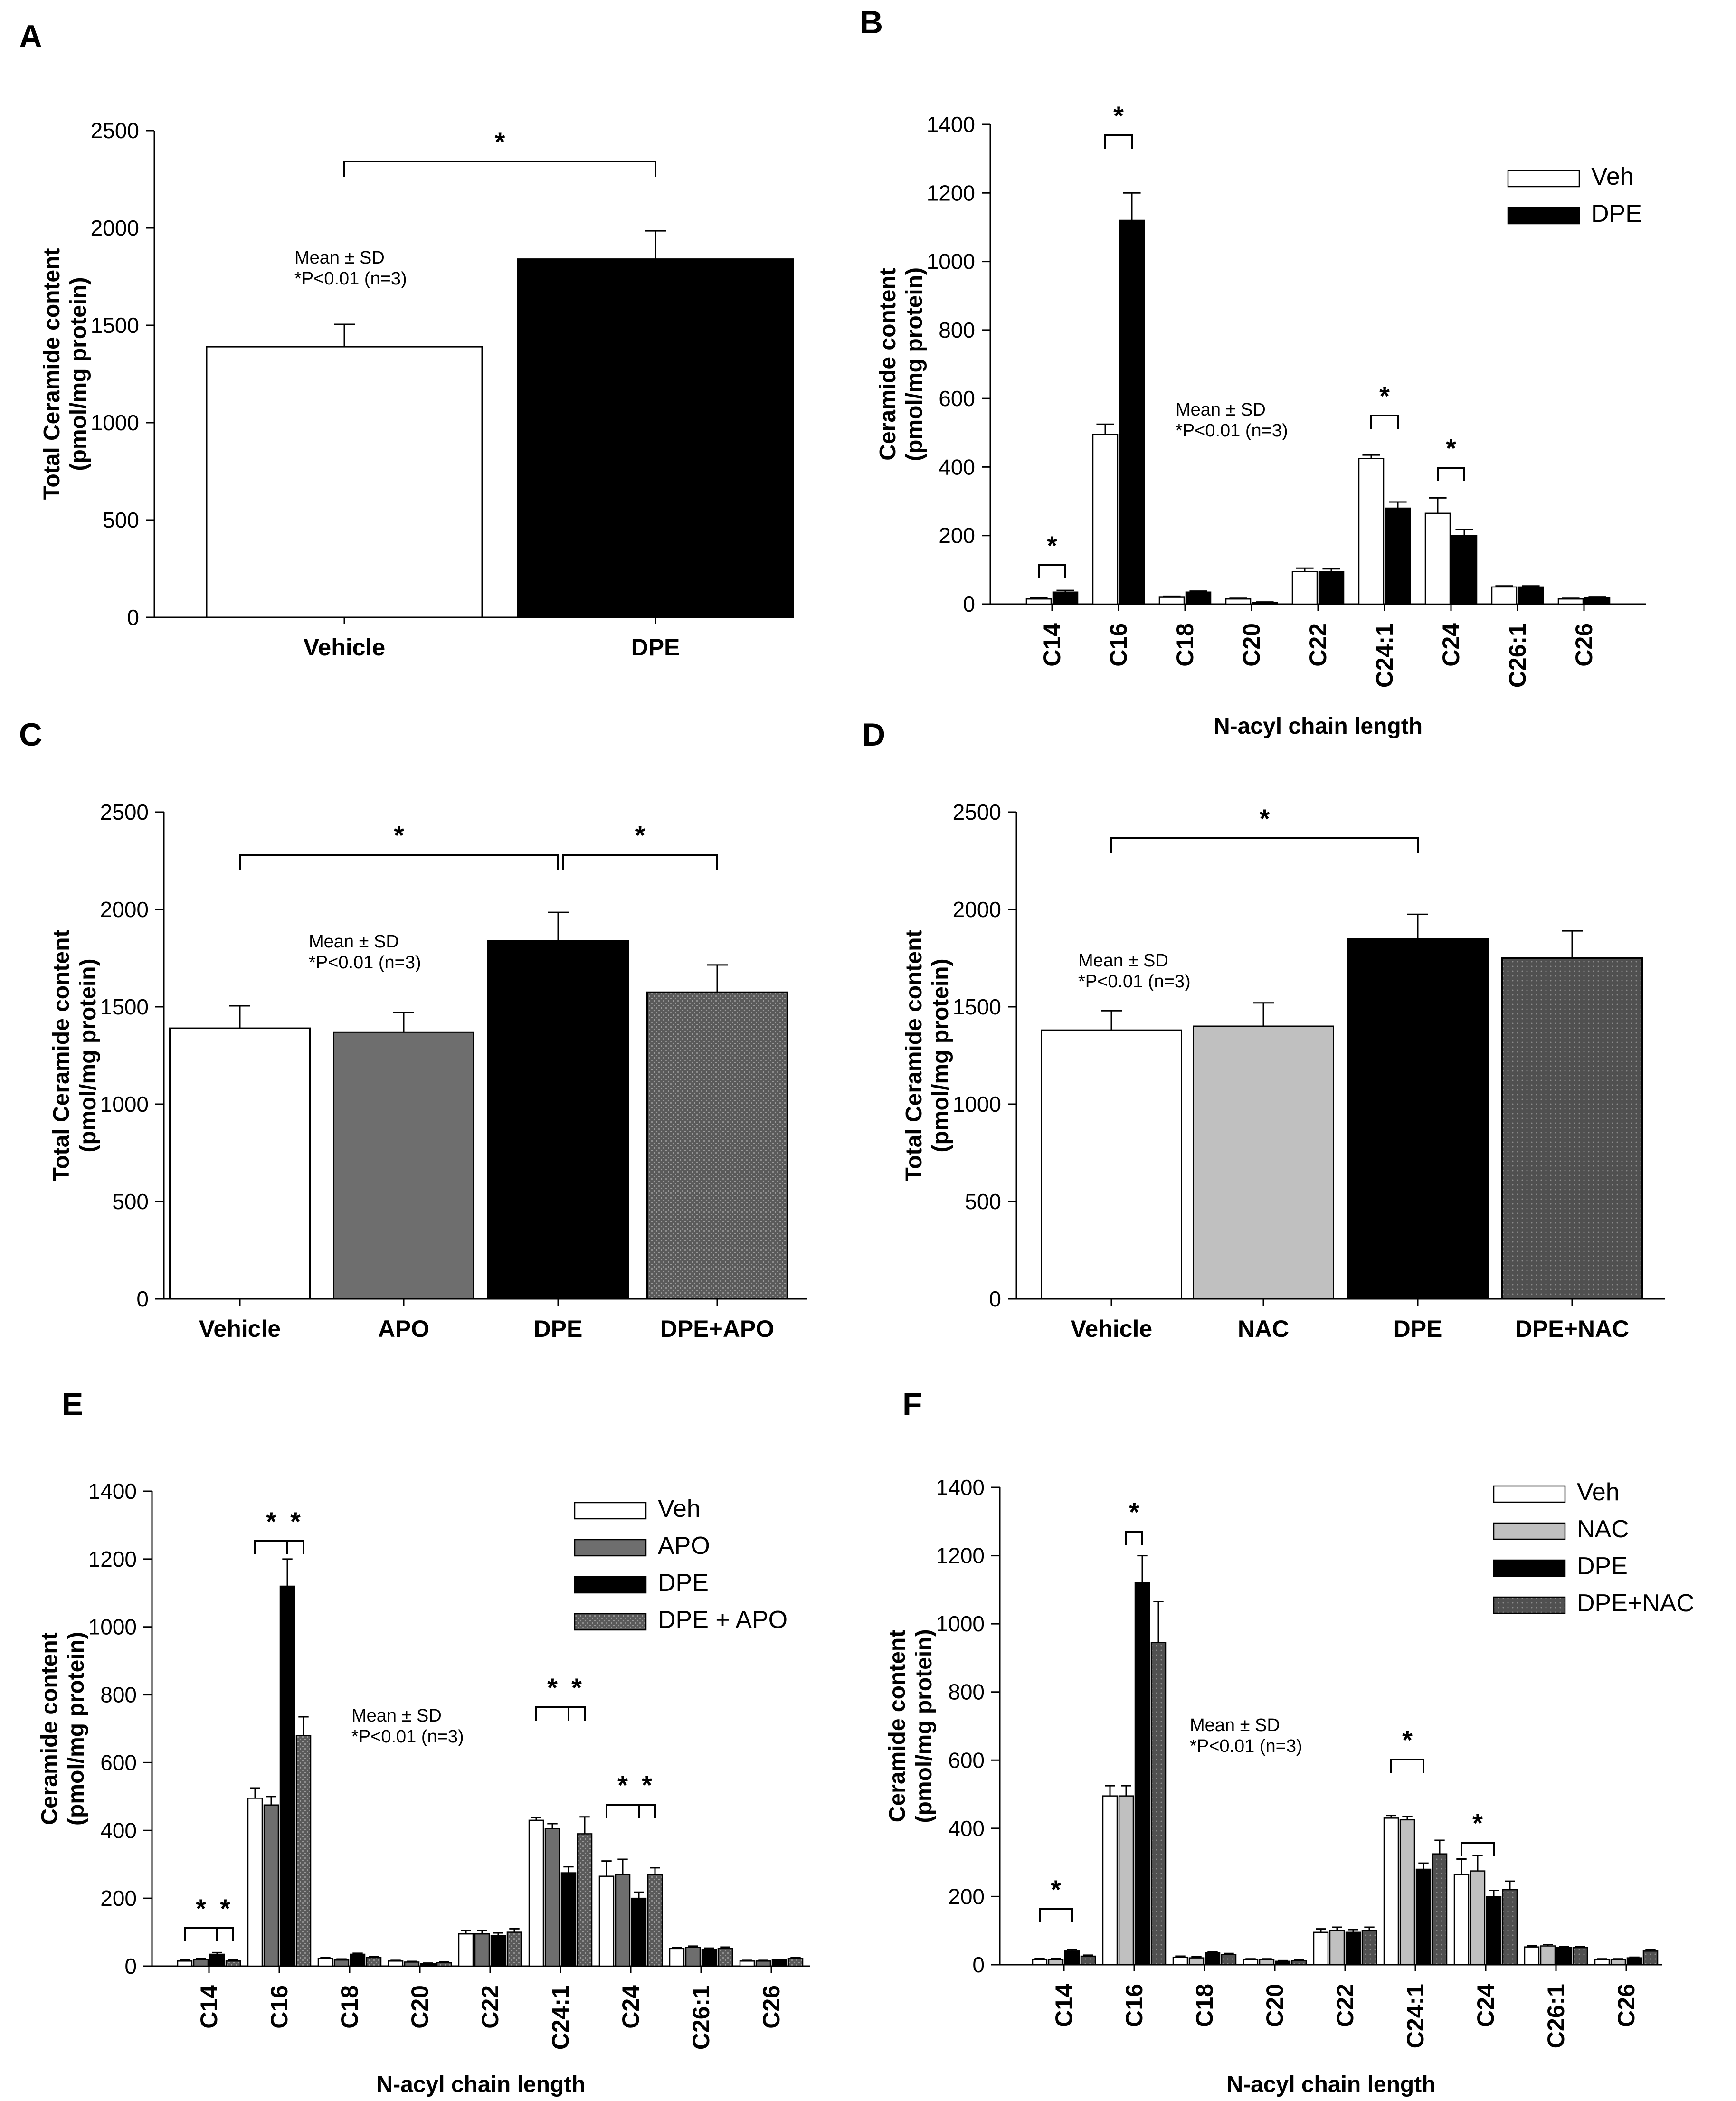 Image resolution: width=1736 pixels, height=2101 pixels. What do you see at coordinates (407, 1737) in the screenshot?
I see `stats-note-pvalue: *P<0.01 (n=3)` at bounding box center [407, 1737].